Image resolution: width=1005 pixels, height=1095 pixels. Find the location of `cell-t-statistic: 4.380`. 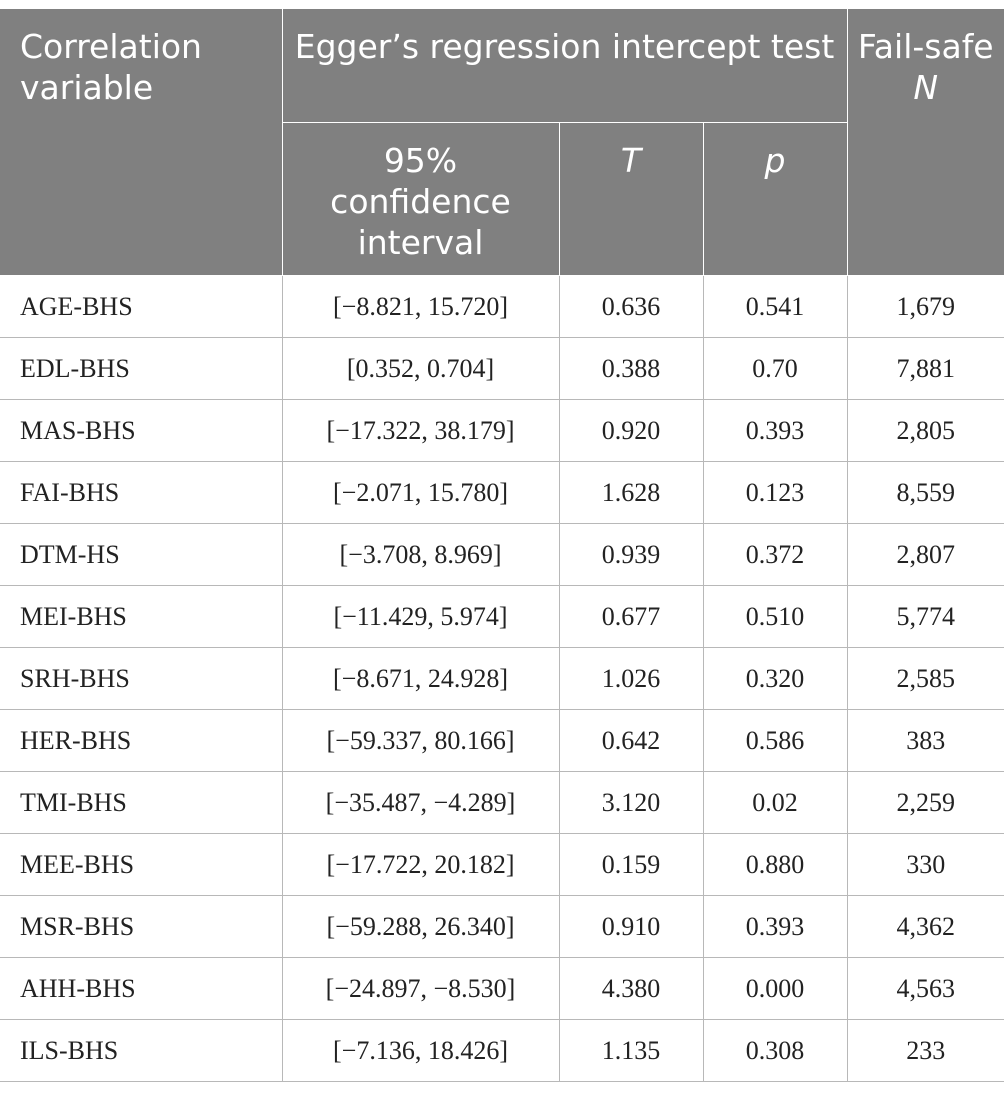

cell-t-statistic: 4.380 is located at coordinates (631, 988).